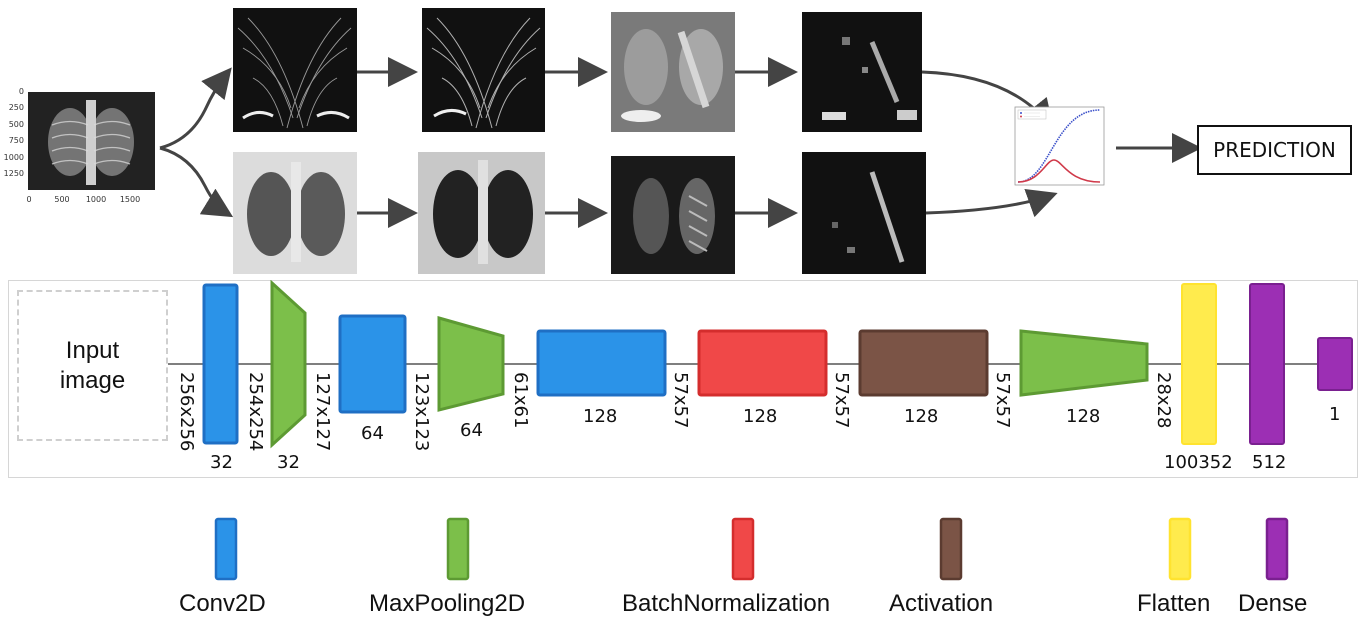 The width and height of the screenshot is (1366, 630). I want to click on legend-label-flatten: Flatten, so click(1174, 603).